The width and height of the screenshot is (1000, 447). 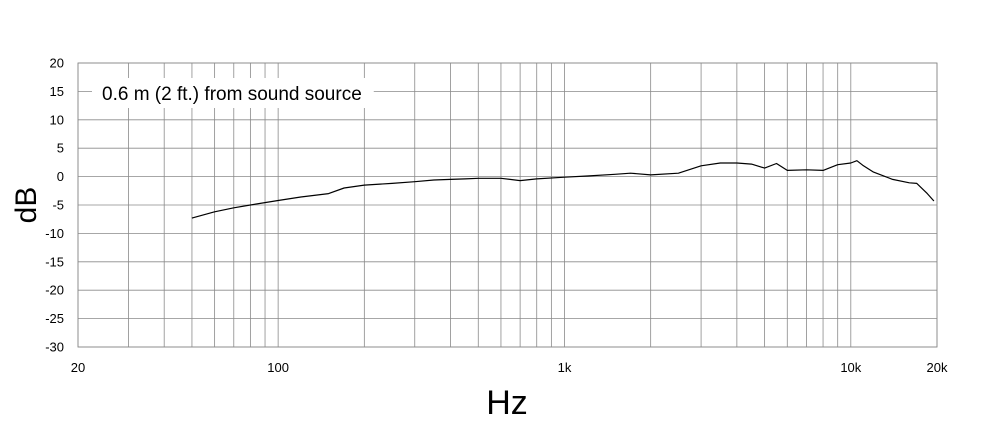 I want to click on y-tick-label: -30, so click(x=54, y=347).